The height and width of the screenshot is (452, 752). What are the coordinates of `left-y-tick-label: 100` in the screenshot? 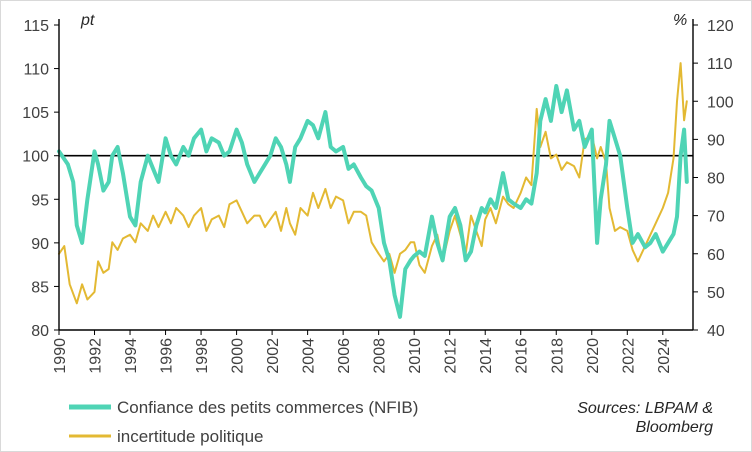 It's located at (35, 157).